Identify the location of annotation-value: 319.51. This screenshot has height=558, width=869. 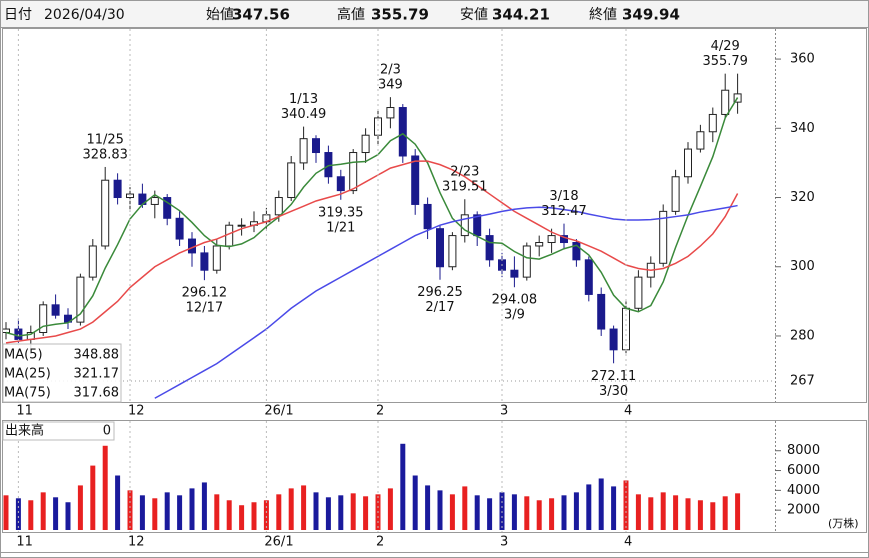
(465, 187).